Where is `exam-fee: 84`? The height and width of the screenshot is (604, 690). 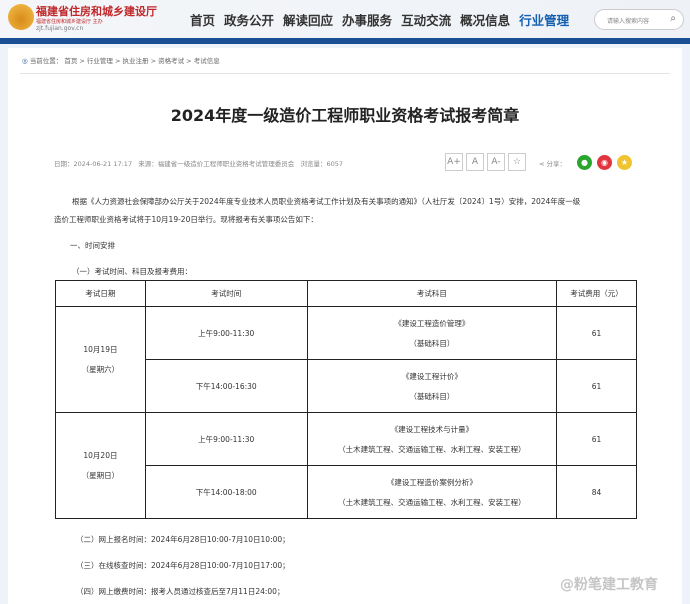 exam-fee: 84 is located at coordinates (596, 492).